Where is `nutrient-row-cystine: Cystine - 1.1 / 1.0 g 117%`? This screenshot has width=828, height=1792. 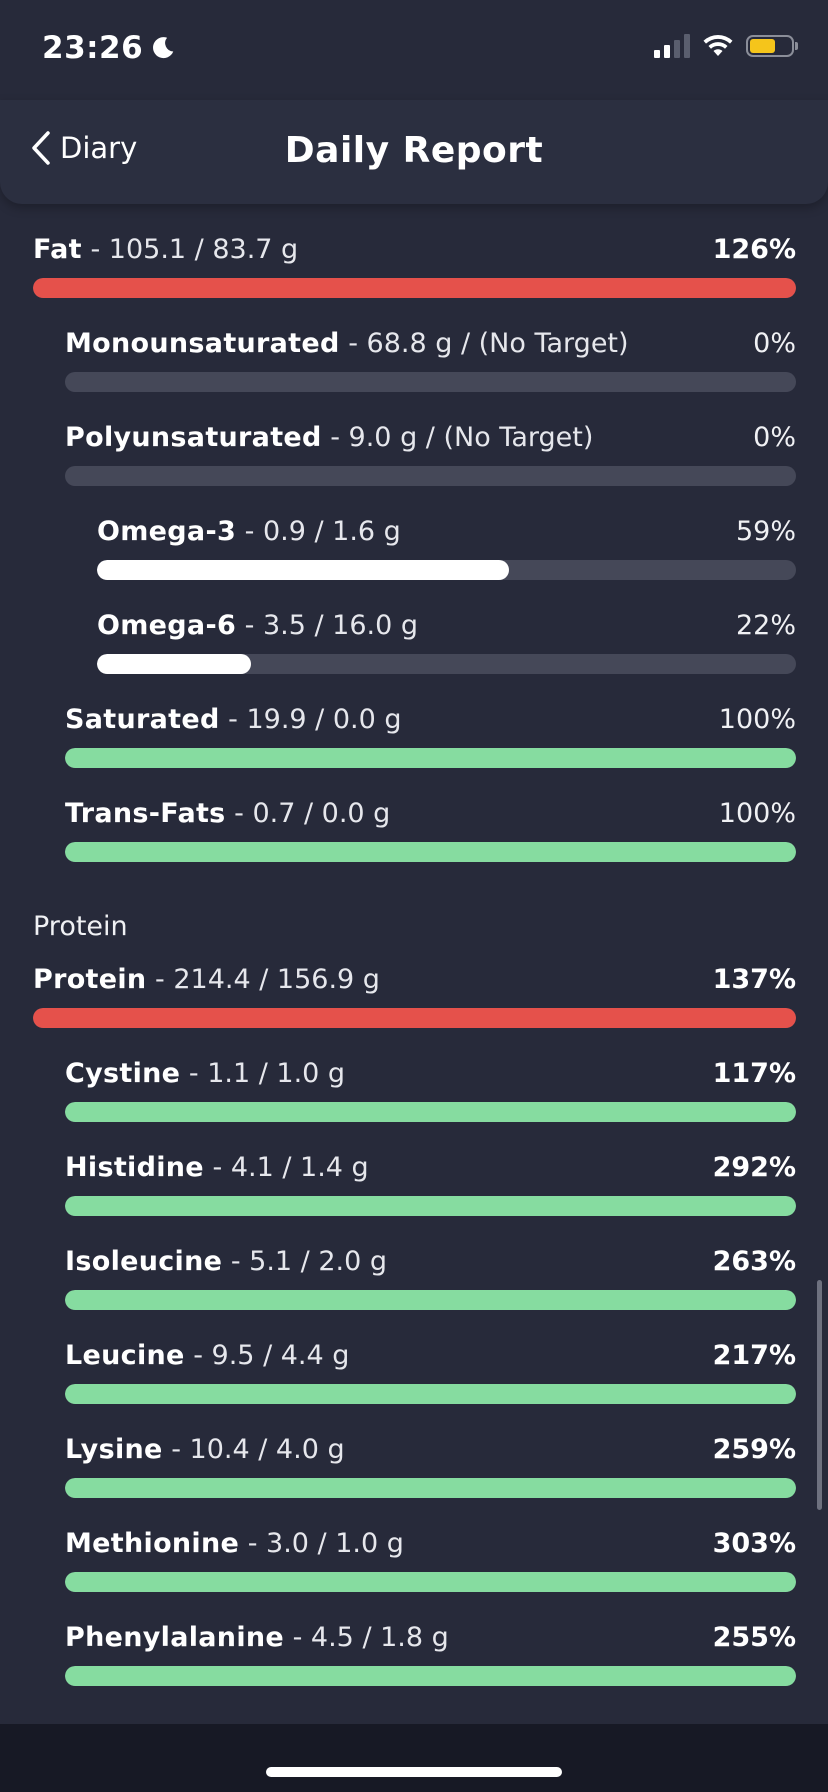 nutrient-row-cystine: Cystine - 1.1 / 1.0 g 117% is located at coordinates (430, 1090).